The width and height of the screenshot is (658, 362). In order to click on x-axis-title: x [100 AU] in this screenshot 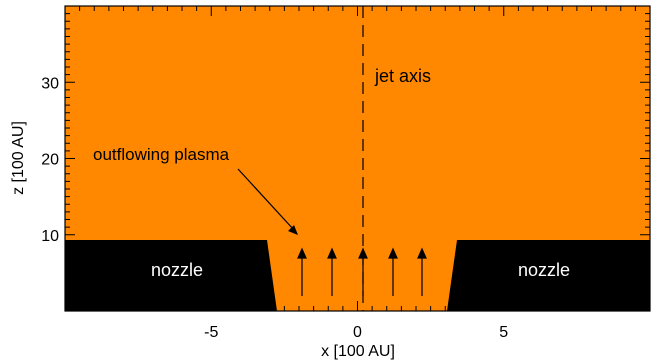, I will do `click(358, 351)`.